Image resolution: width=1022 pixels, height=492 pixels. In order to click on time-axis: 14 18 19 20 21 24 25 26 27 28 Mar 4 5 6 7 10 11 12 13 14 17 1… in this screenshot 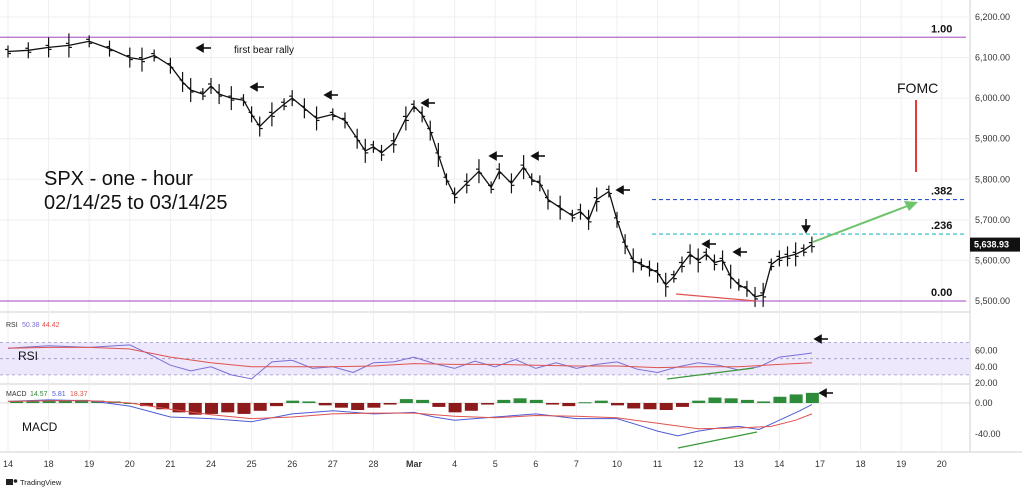, I will do `click(475, 464)`.